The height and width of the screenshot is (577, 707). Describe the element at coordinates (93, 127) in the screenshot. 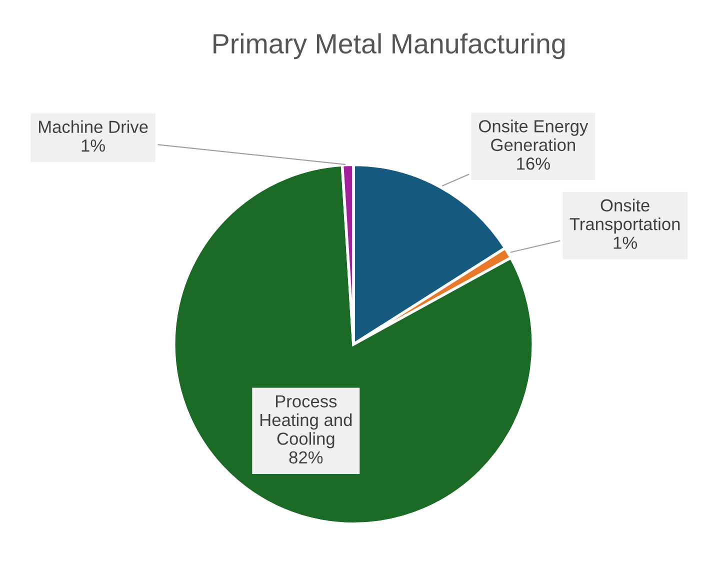

I see `slice-label: Machine Drive` at that location.